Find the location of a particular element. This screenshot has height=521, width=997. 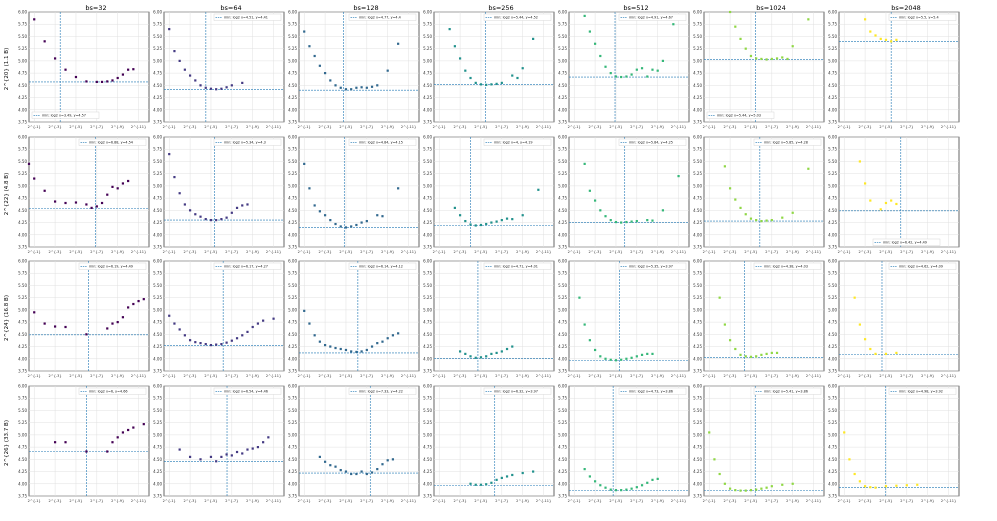

y-tick-label: 4.50 is located at coordinates (292, 459).